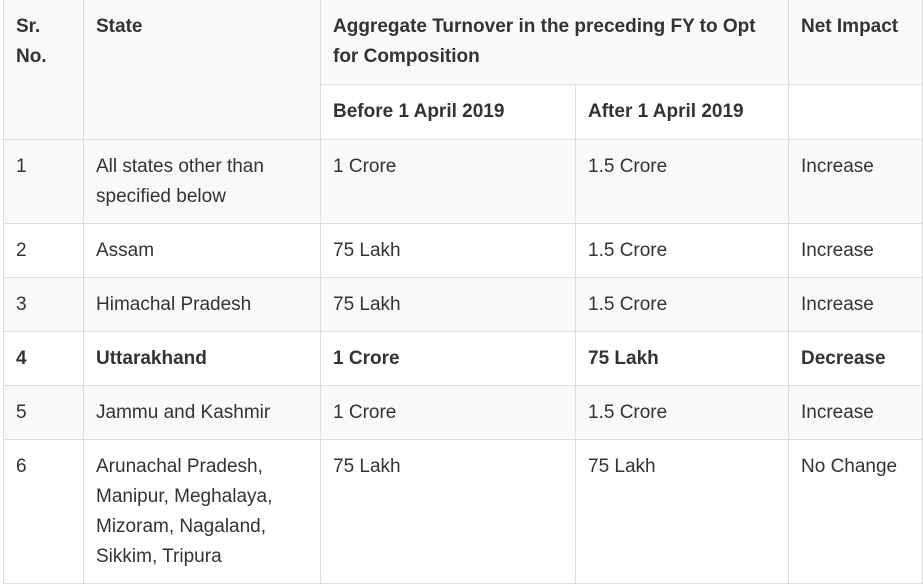 Image resolution: width=923 pixels, height=588 pixels. What do you see at coordinates (202, 304) in the screenshot?
I see `cell-state: Himachal Pradesh` at bounding box center [202, 304].